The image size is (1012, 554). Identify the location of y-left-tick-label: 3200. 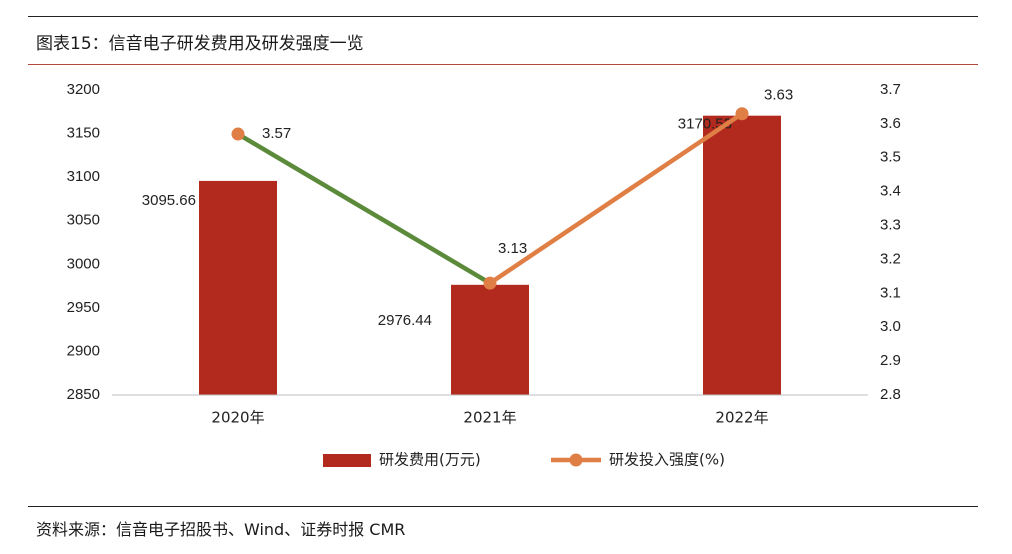
(83, 89).